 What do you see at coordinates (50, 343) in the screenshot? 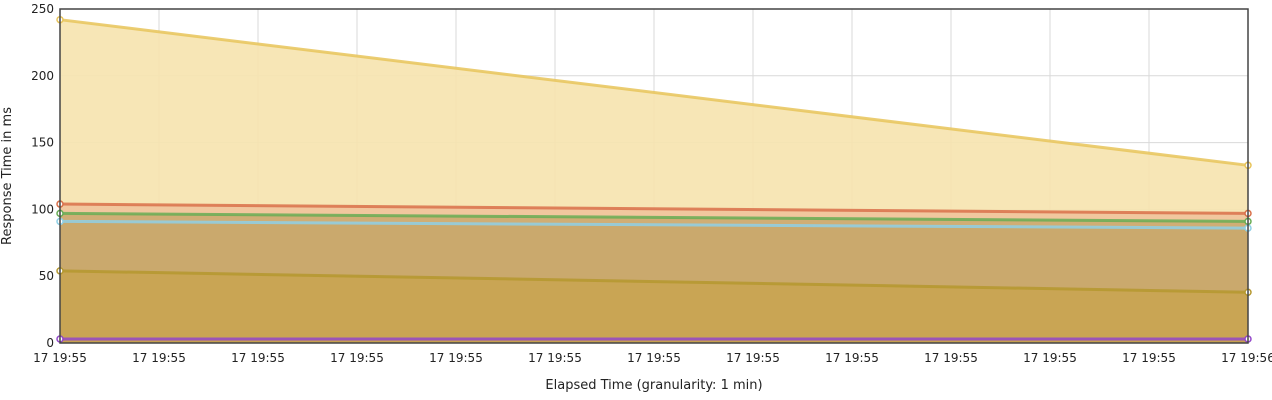
I see `y-tick-label: 0` at bounding box center [50, 343].